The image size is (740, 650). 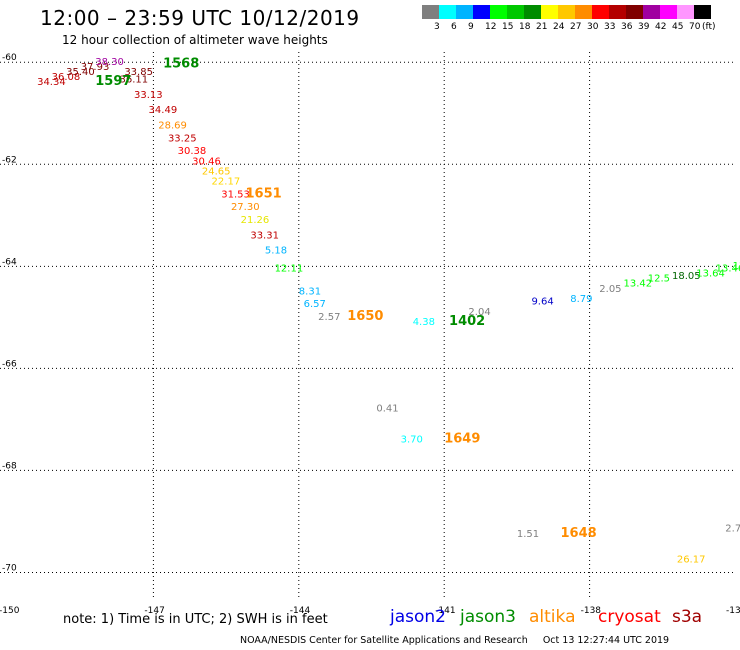 I want to click on wave-height-value: 1.51, so click(x=528, y=534).